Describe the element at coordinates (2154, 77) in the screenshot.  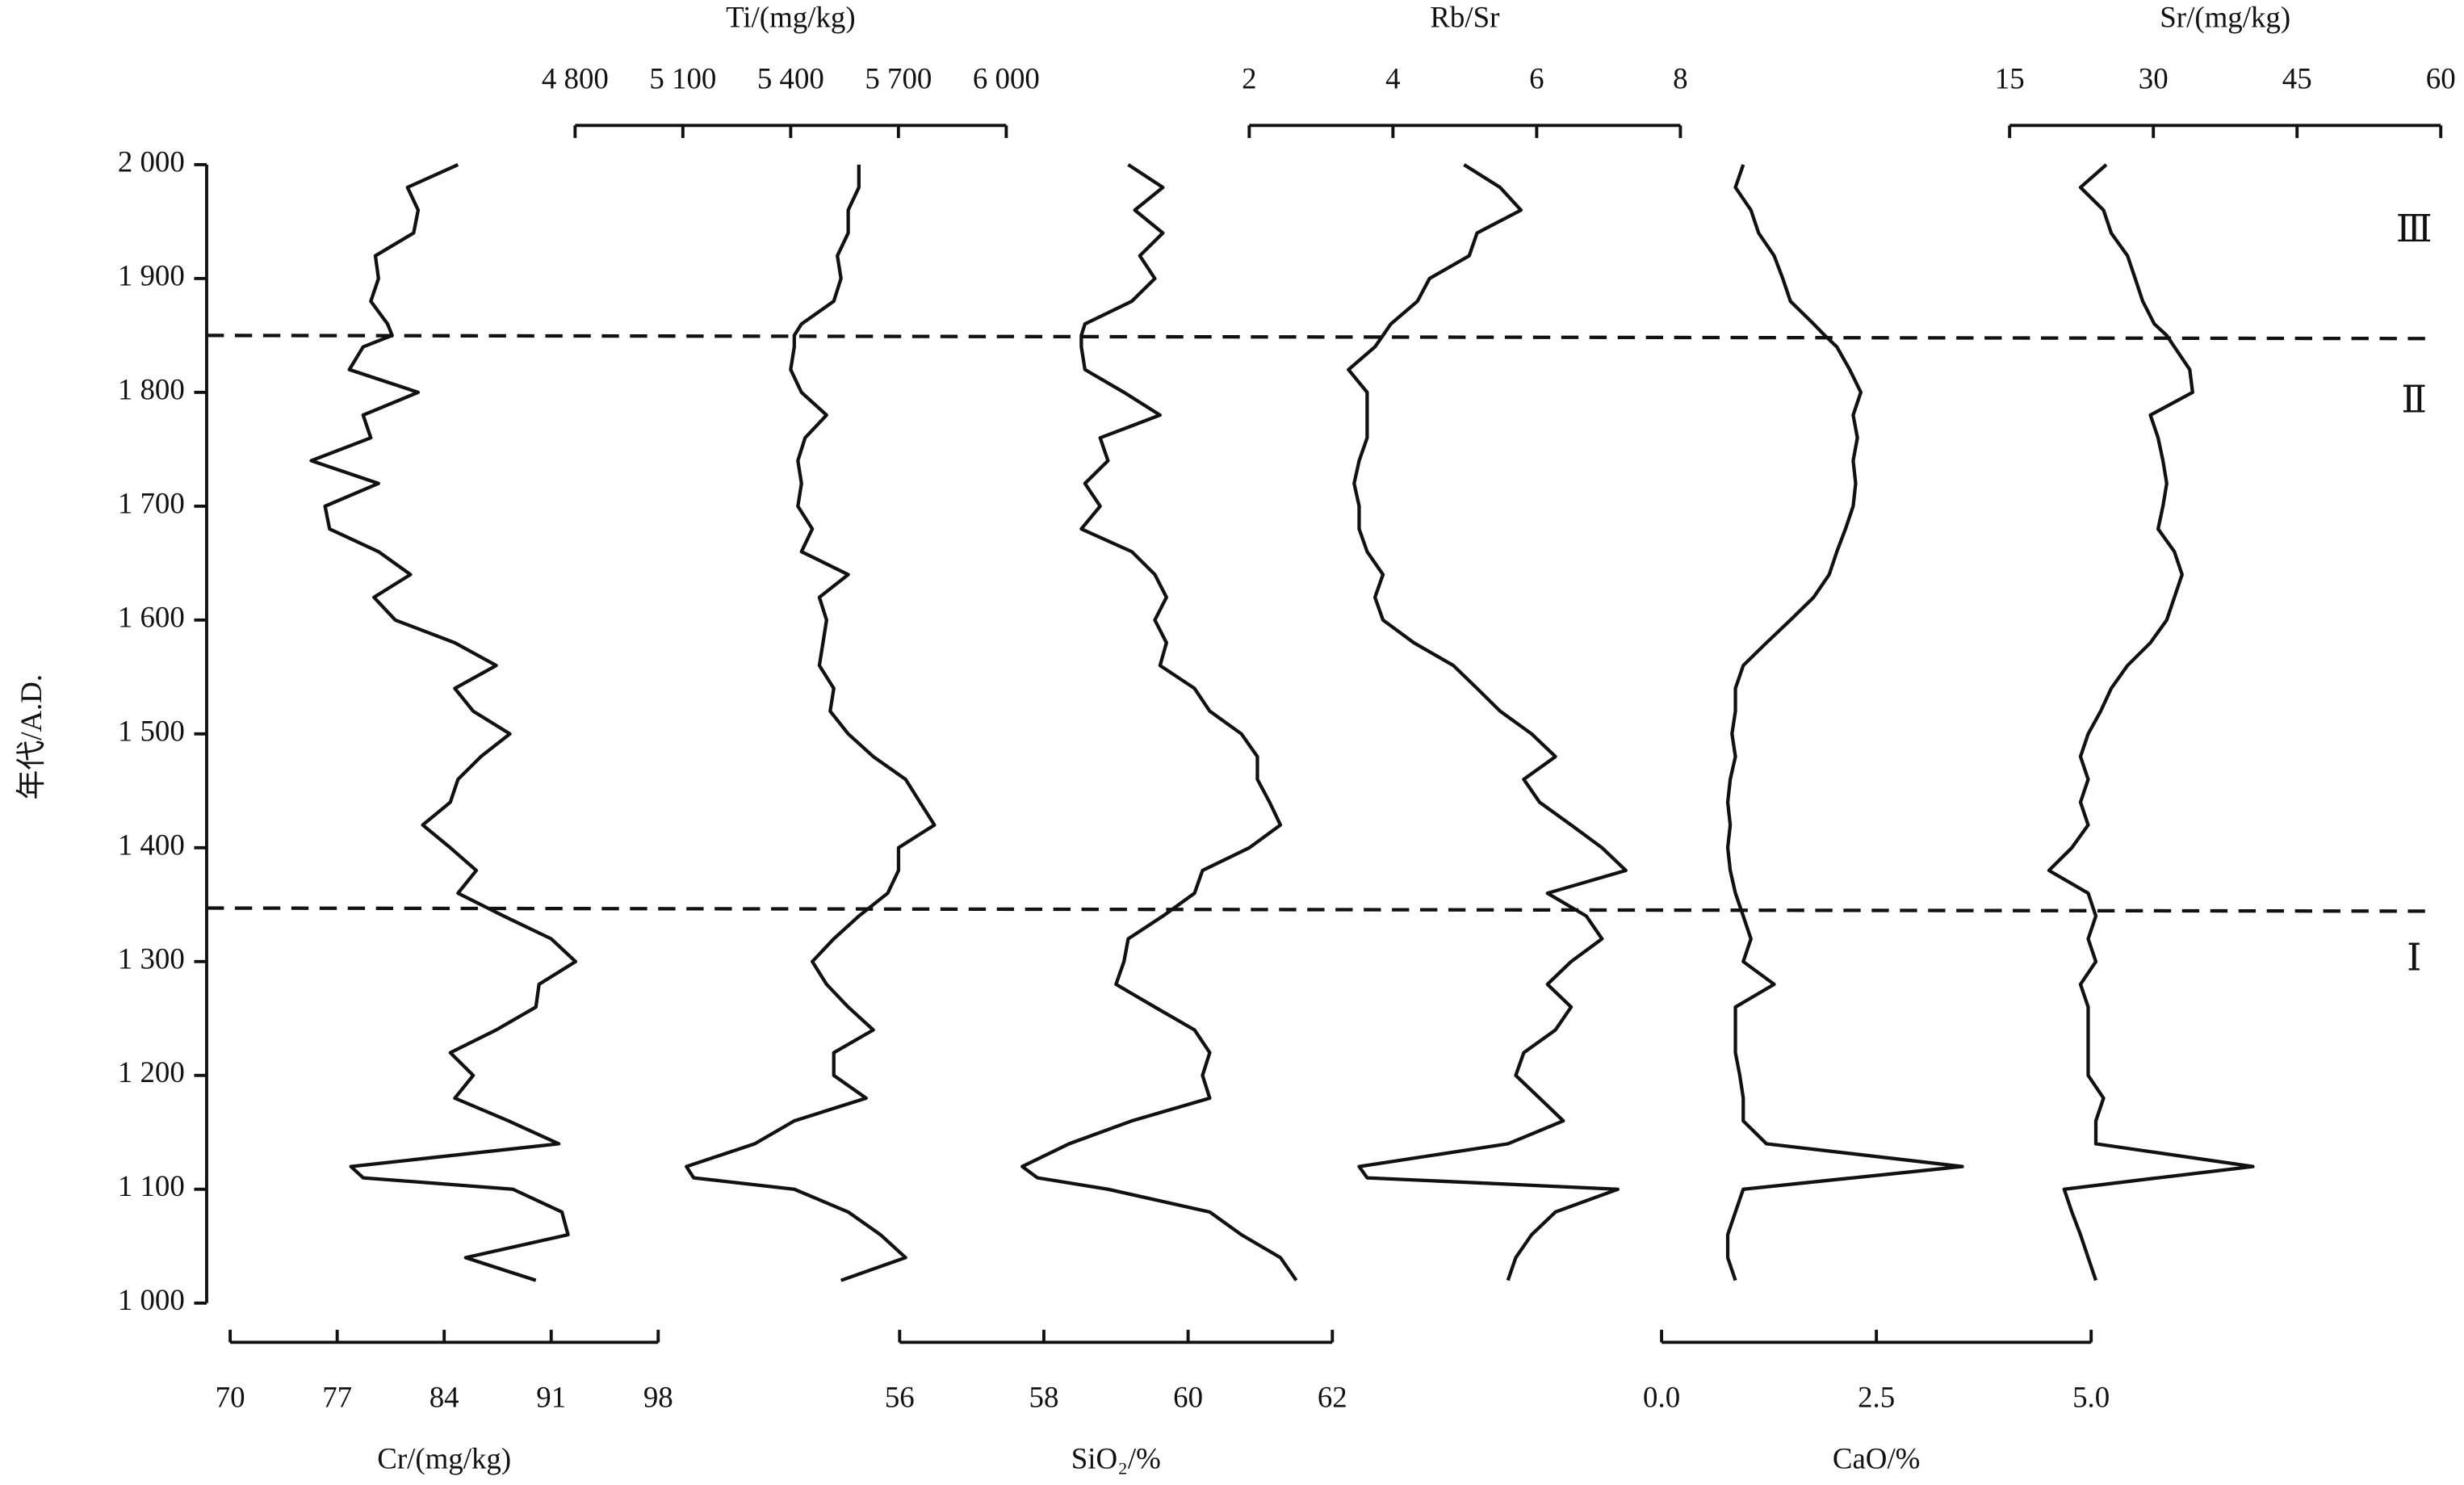
I see `x-tick-label: 30` at that location.